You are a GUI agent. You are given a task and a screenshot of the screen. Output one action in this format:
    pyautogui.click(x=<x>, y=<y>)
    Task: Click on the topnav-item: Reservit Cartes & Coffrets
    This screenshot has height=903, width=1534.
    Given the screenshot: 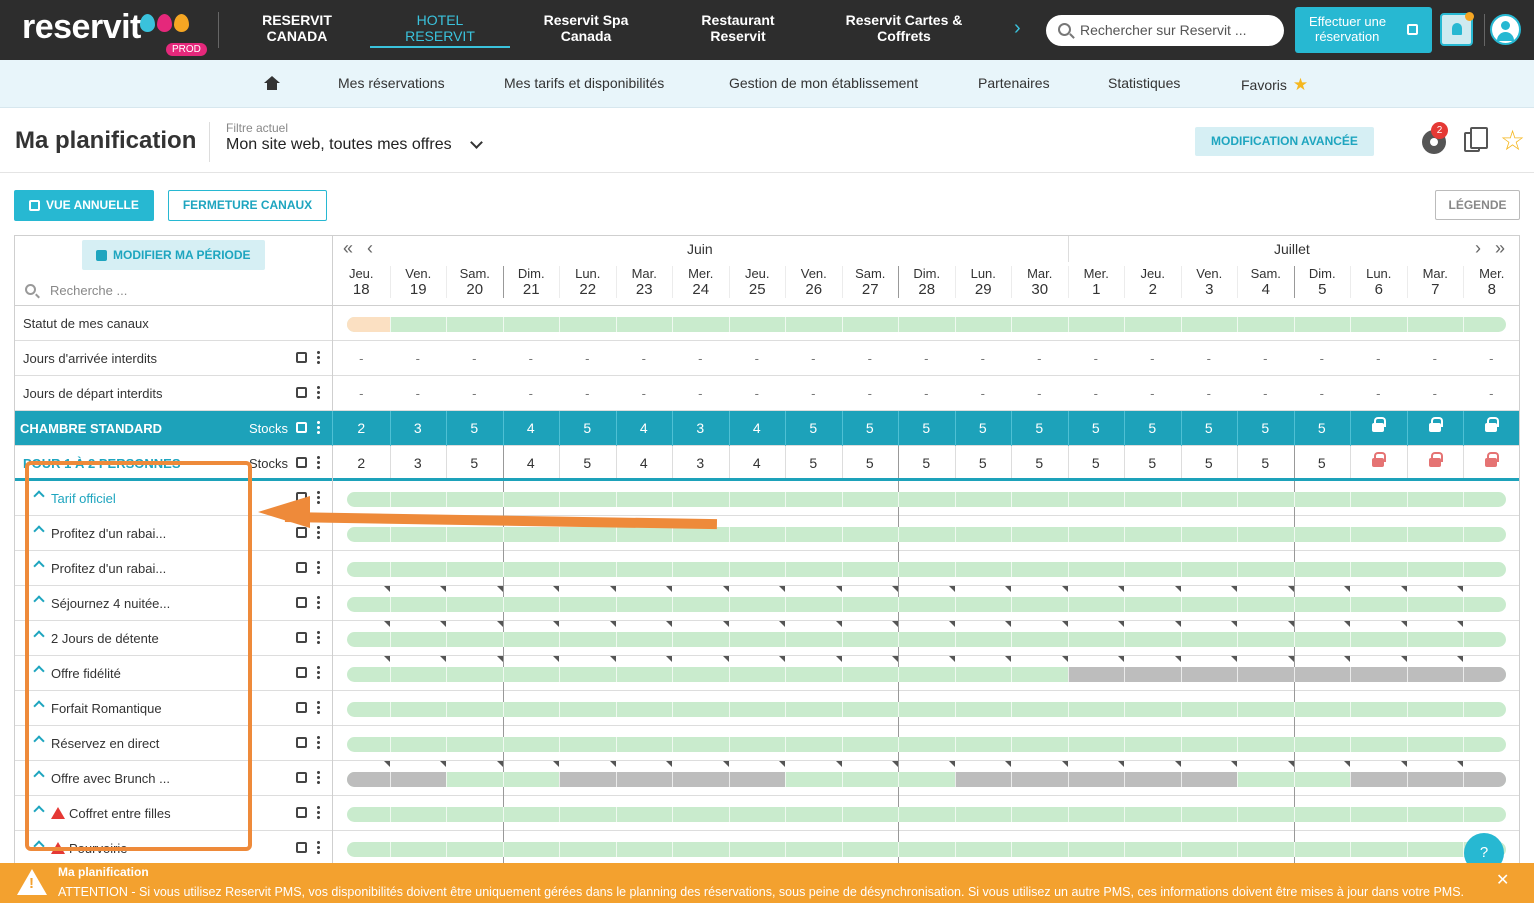 What is the action you would take?
    pyautogui.click(x=904, y=28)
    